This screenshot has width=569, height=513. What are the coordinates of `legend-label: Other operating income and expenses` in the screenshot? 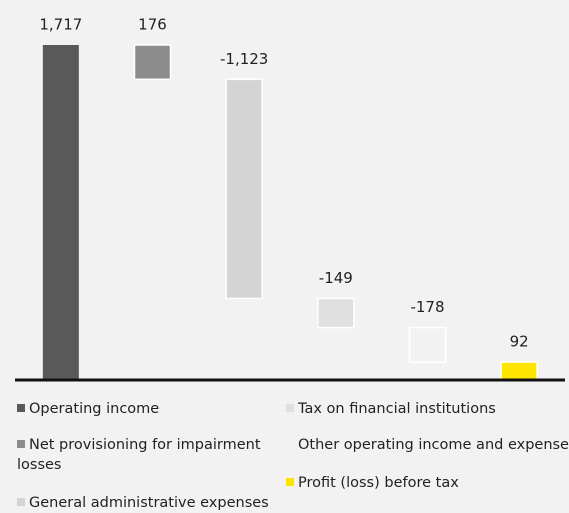 It's located at (433, 445).